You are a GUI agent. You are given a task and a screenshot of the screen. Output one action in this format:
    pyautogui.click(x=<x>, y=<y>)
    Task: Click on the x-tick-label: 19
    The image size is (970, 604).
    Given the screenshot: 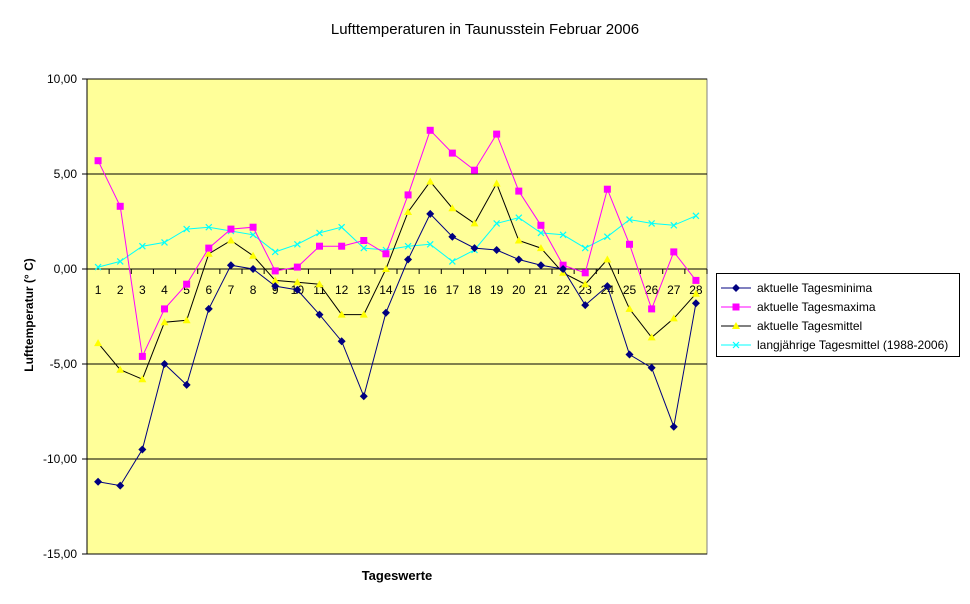 What is the action you would take?
    pyautogui.click(x=497, y=290)
    